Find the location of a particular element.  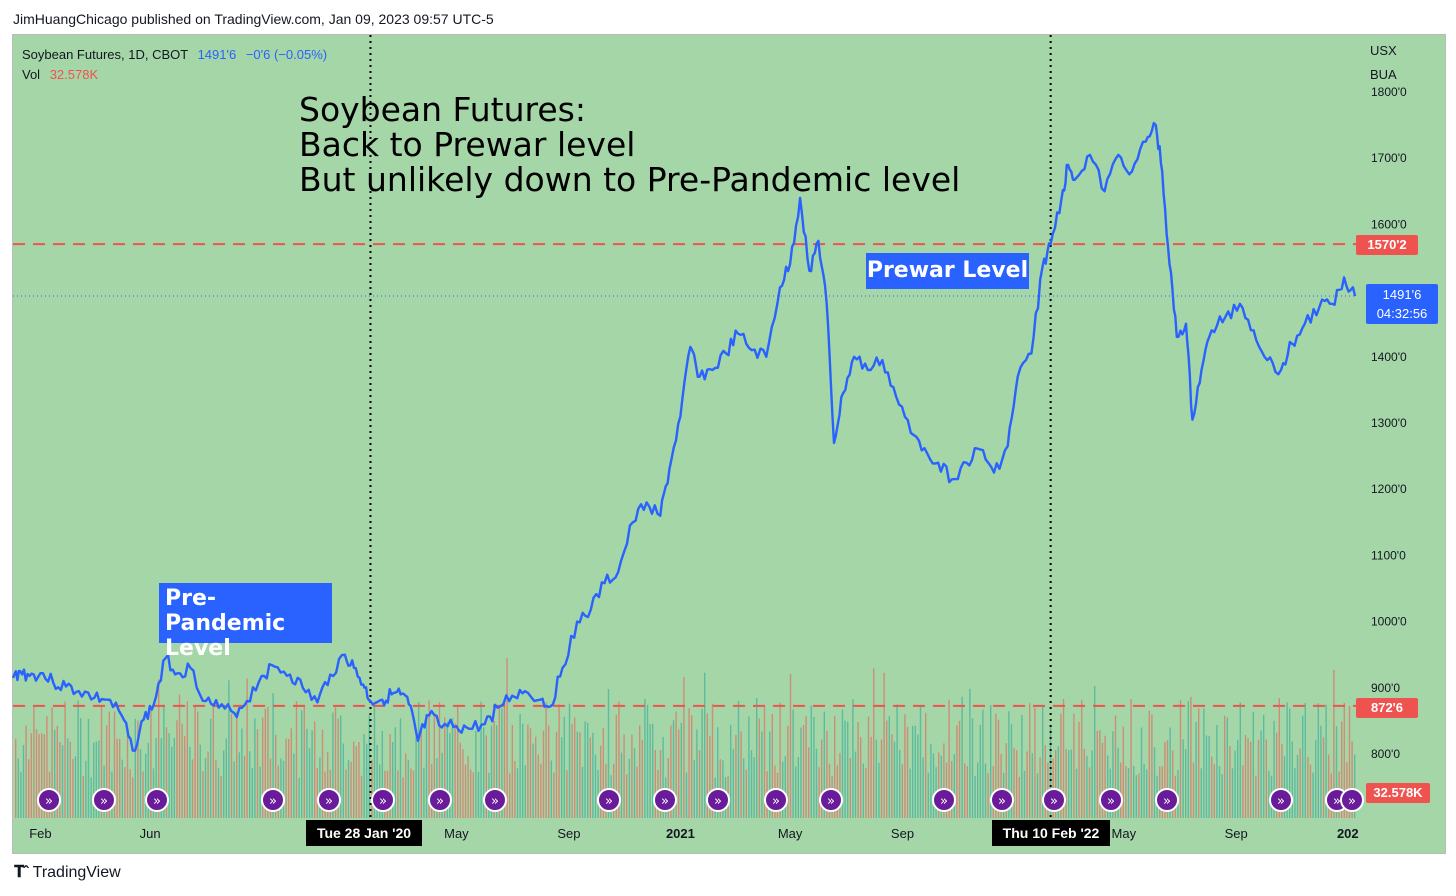

x-tick-label: 2021 is located at coordinates (680, 833).